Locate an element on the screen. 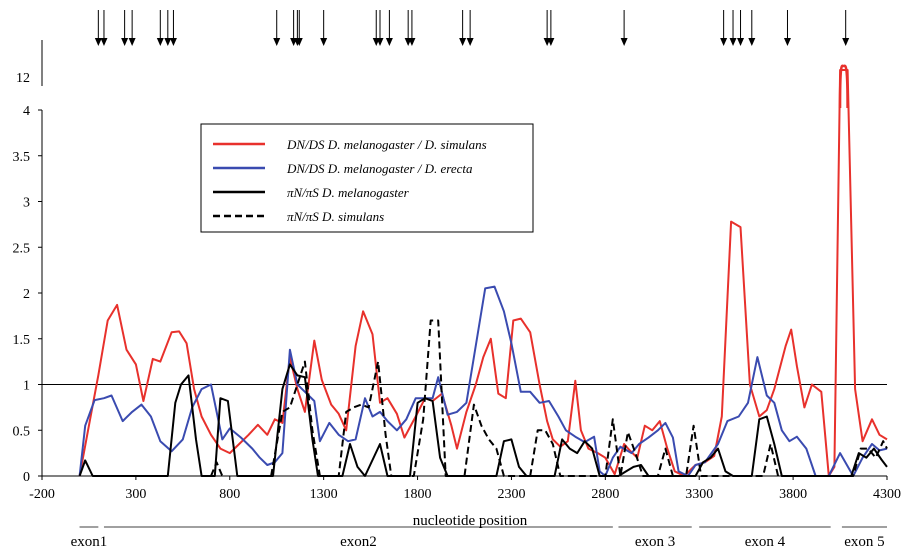  legend-label-pi_sim: πN/πS D. simulans is located at coordinates (335, 216).